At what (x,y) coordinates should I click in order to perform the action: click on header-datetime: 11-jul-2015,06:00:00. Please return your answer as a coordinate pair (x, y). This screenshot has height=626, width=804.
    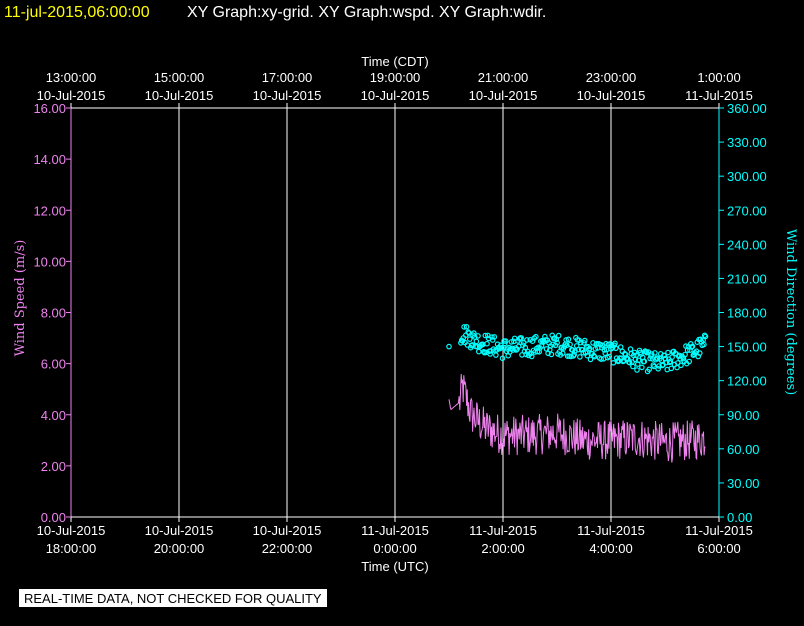
    Looking at the image, I should click on (77, 12).